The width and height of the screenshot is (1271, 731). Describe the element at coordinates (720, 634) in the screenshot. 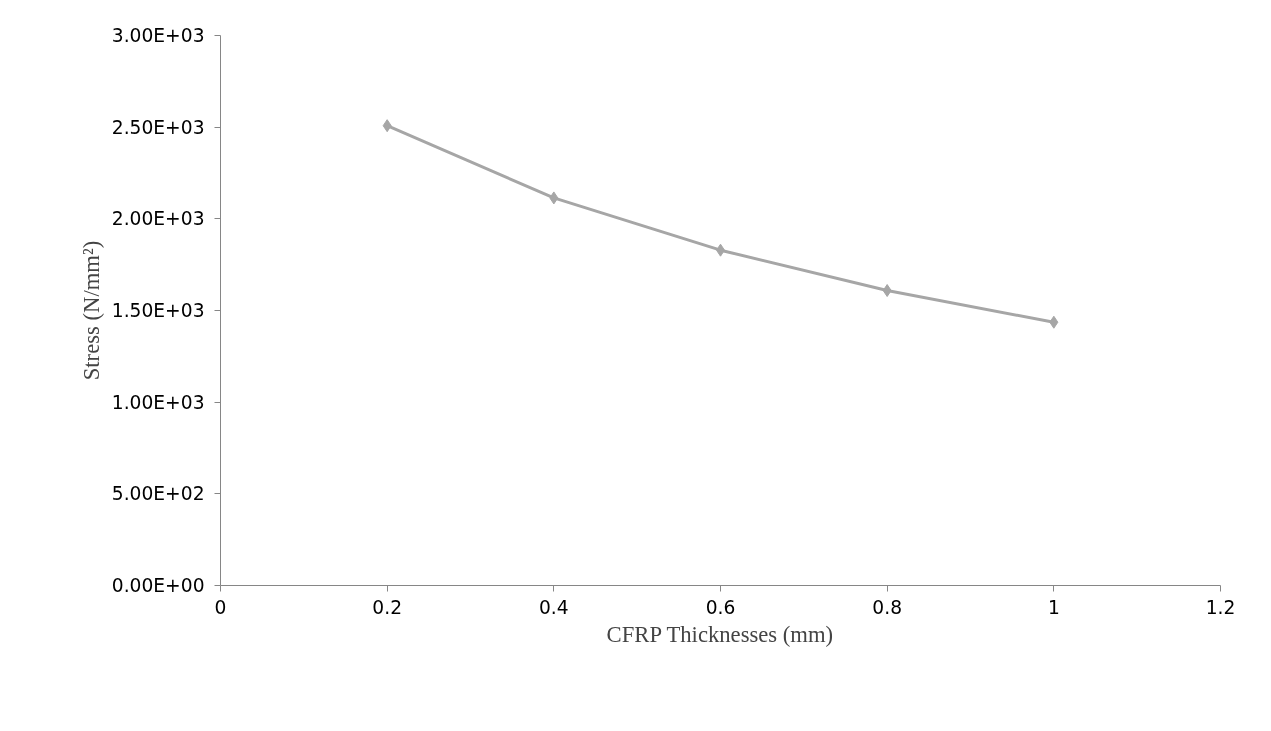

I see `x-axis-title: CFRP Thicknesses (mm)` at that location.